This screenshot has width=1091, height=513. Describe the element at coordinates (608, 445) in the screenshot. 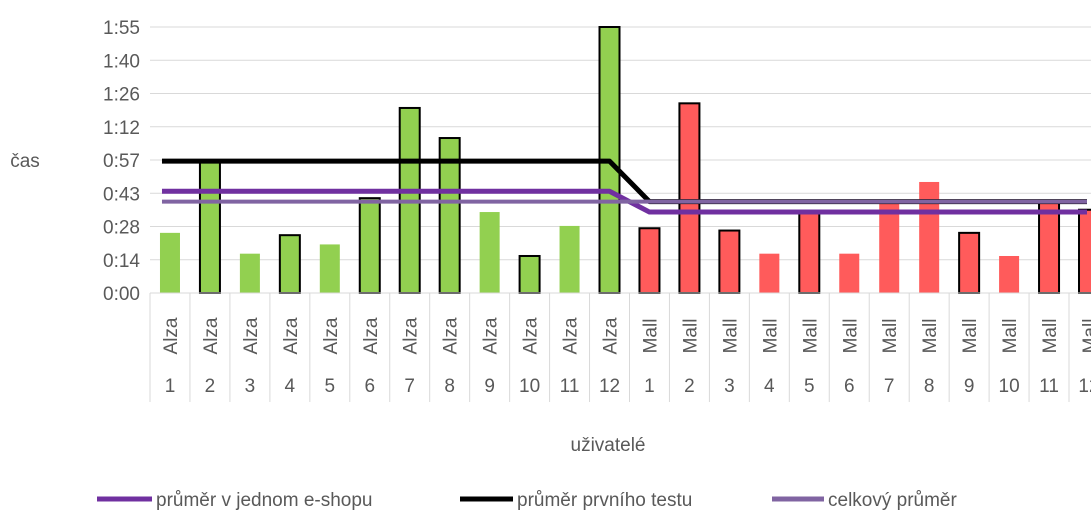

I see `x-axis-title: uživatelé` at that location.